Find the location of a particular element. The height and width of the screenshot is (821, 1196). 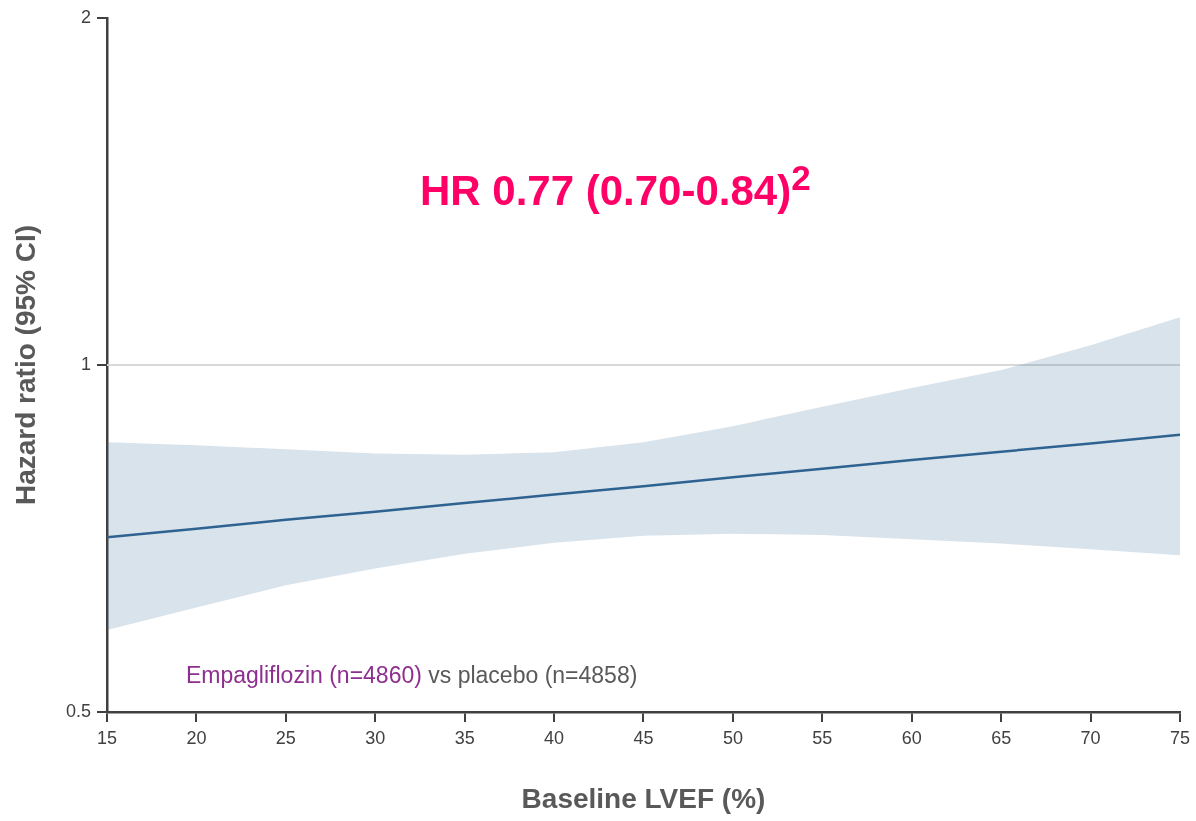

x-tick-label: 45 is located at coordinates (643, 737).